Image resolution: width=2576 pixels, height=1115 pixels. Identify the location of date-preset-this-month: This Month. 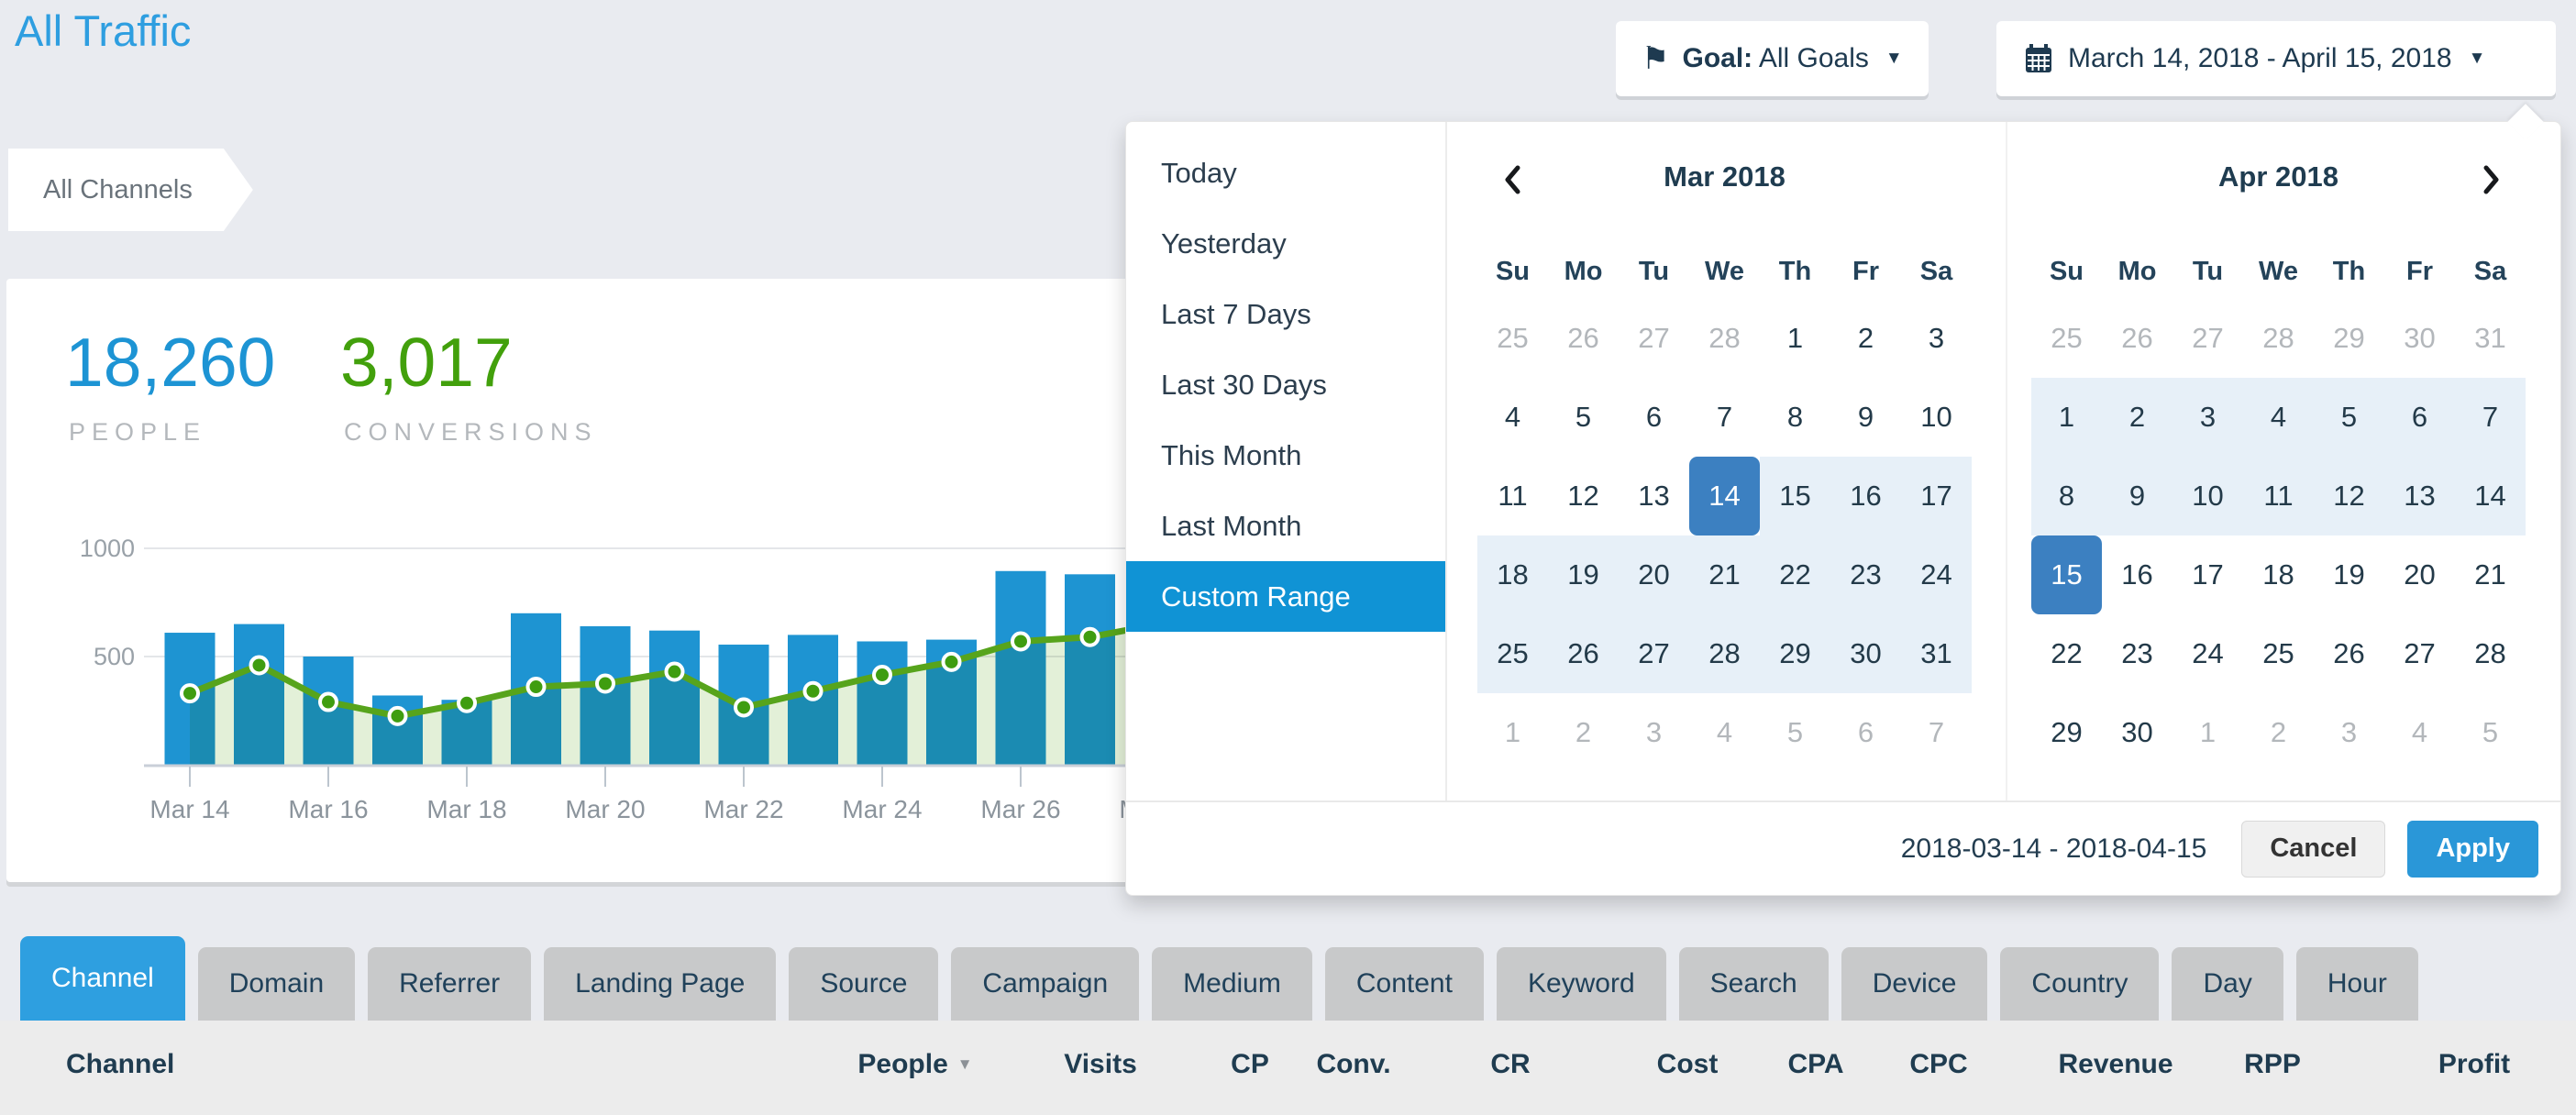
(1231, 455).